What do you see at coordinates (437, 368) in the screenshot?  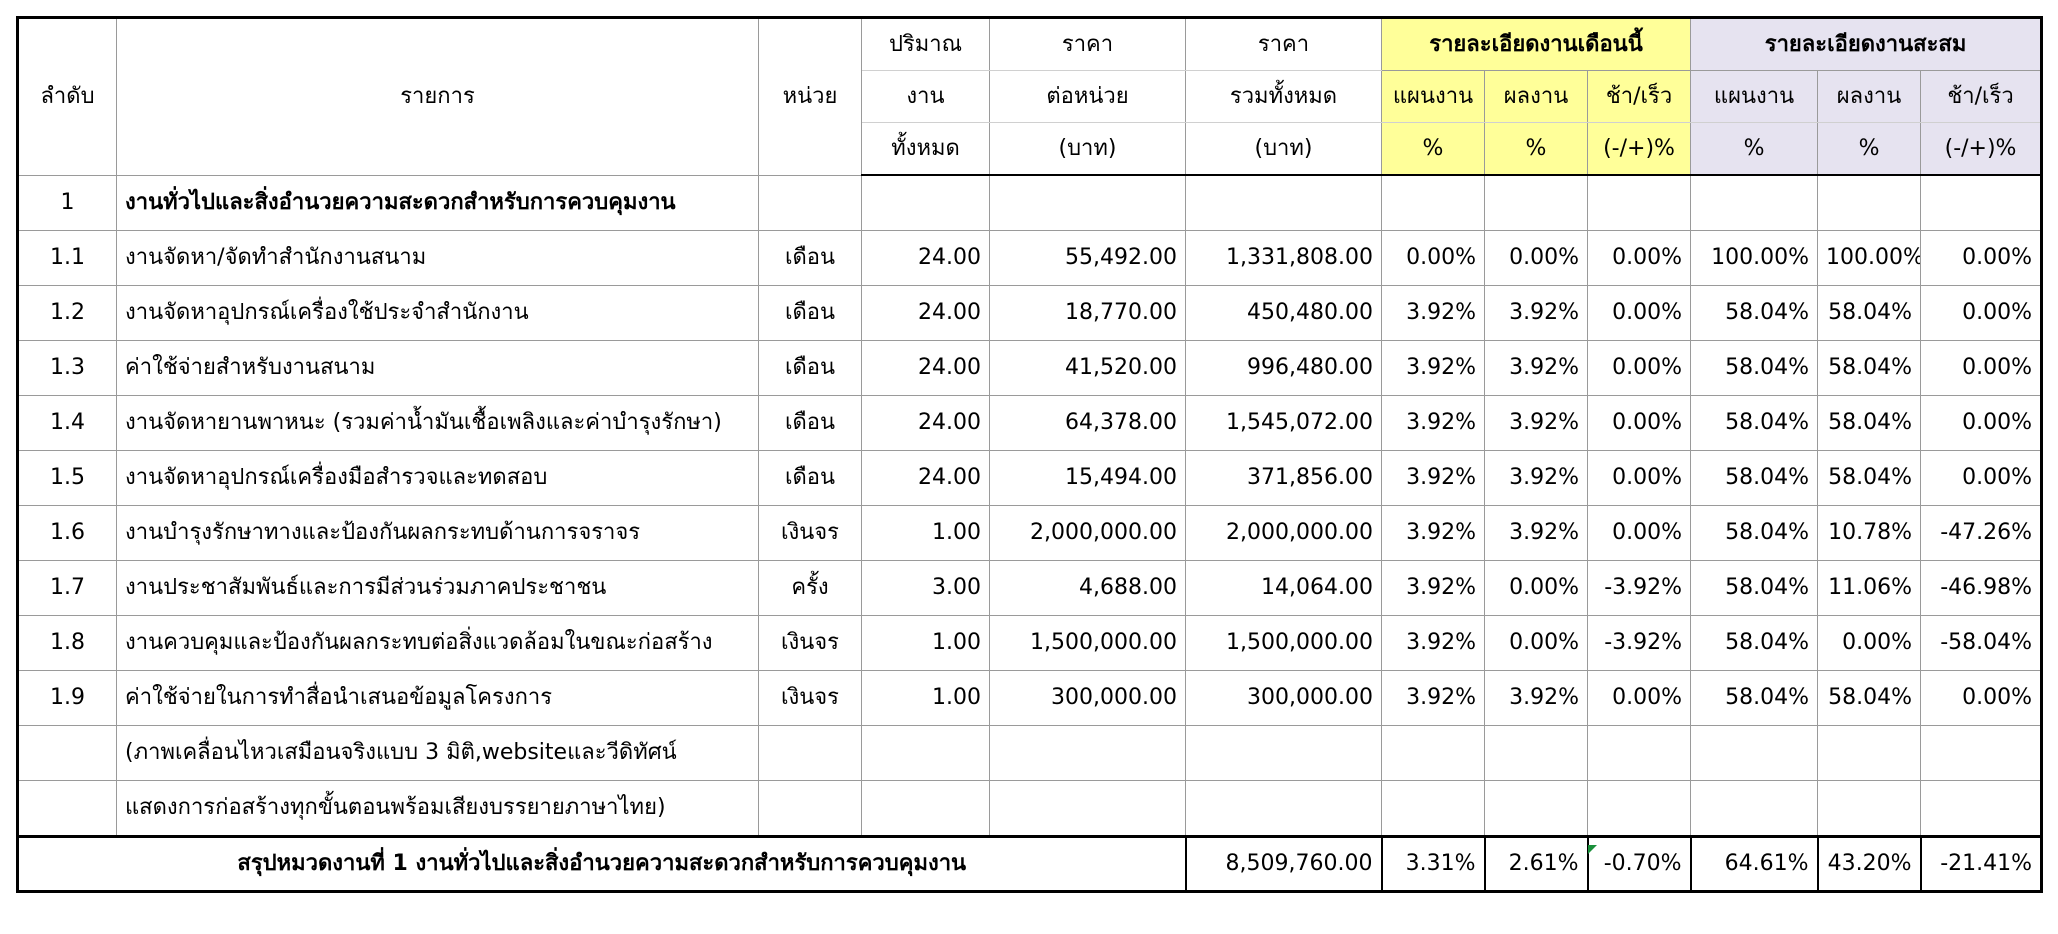 I see `row-item: ค่าใช้จ่ายสำหรับงานสนาม` at bounding box center [437, 368].